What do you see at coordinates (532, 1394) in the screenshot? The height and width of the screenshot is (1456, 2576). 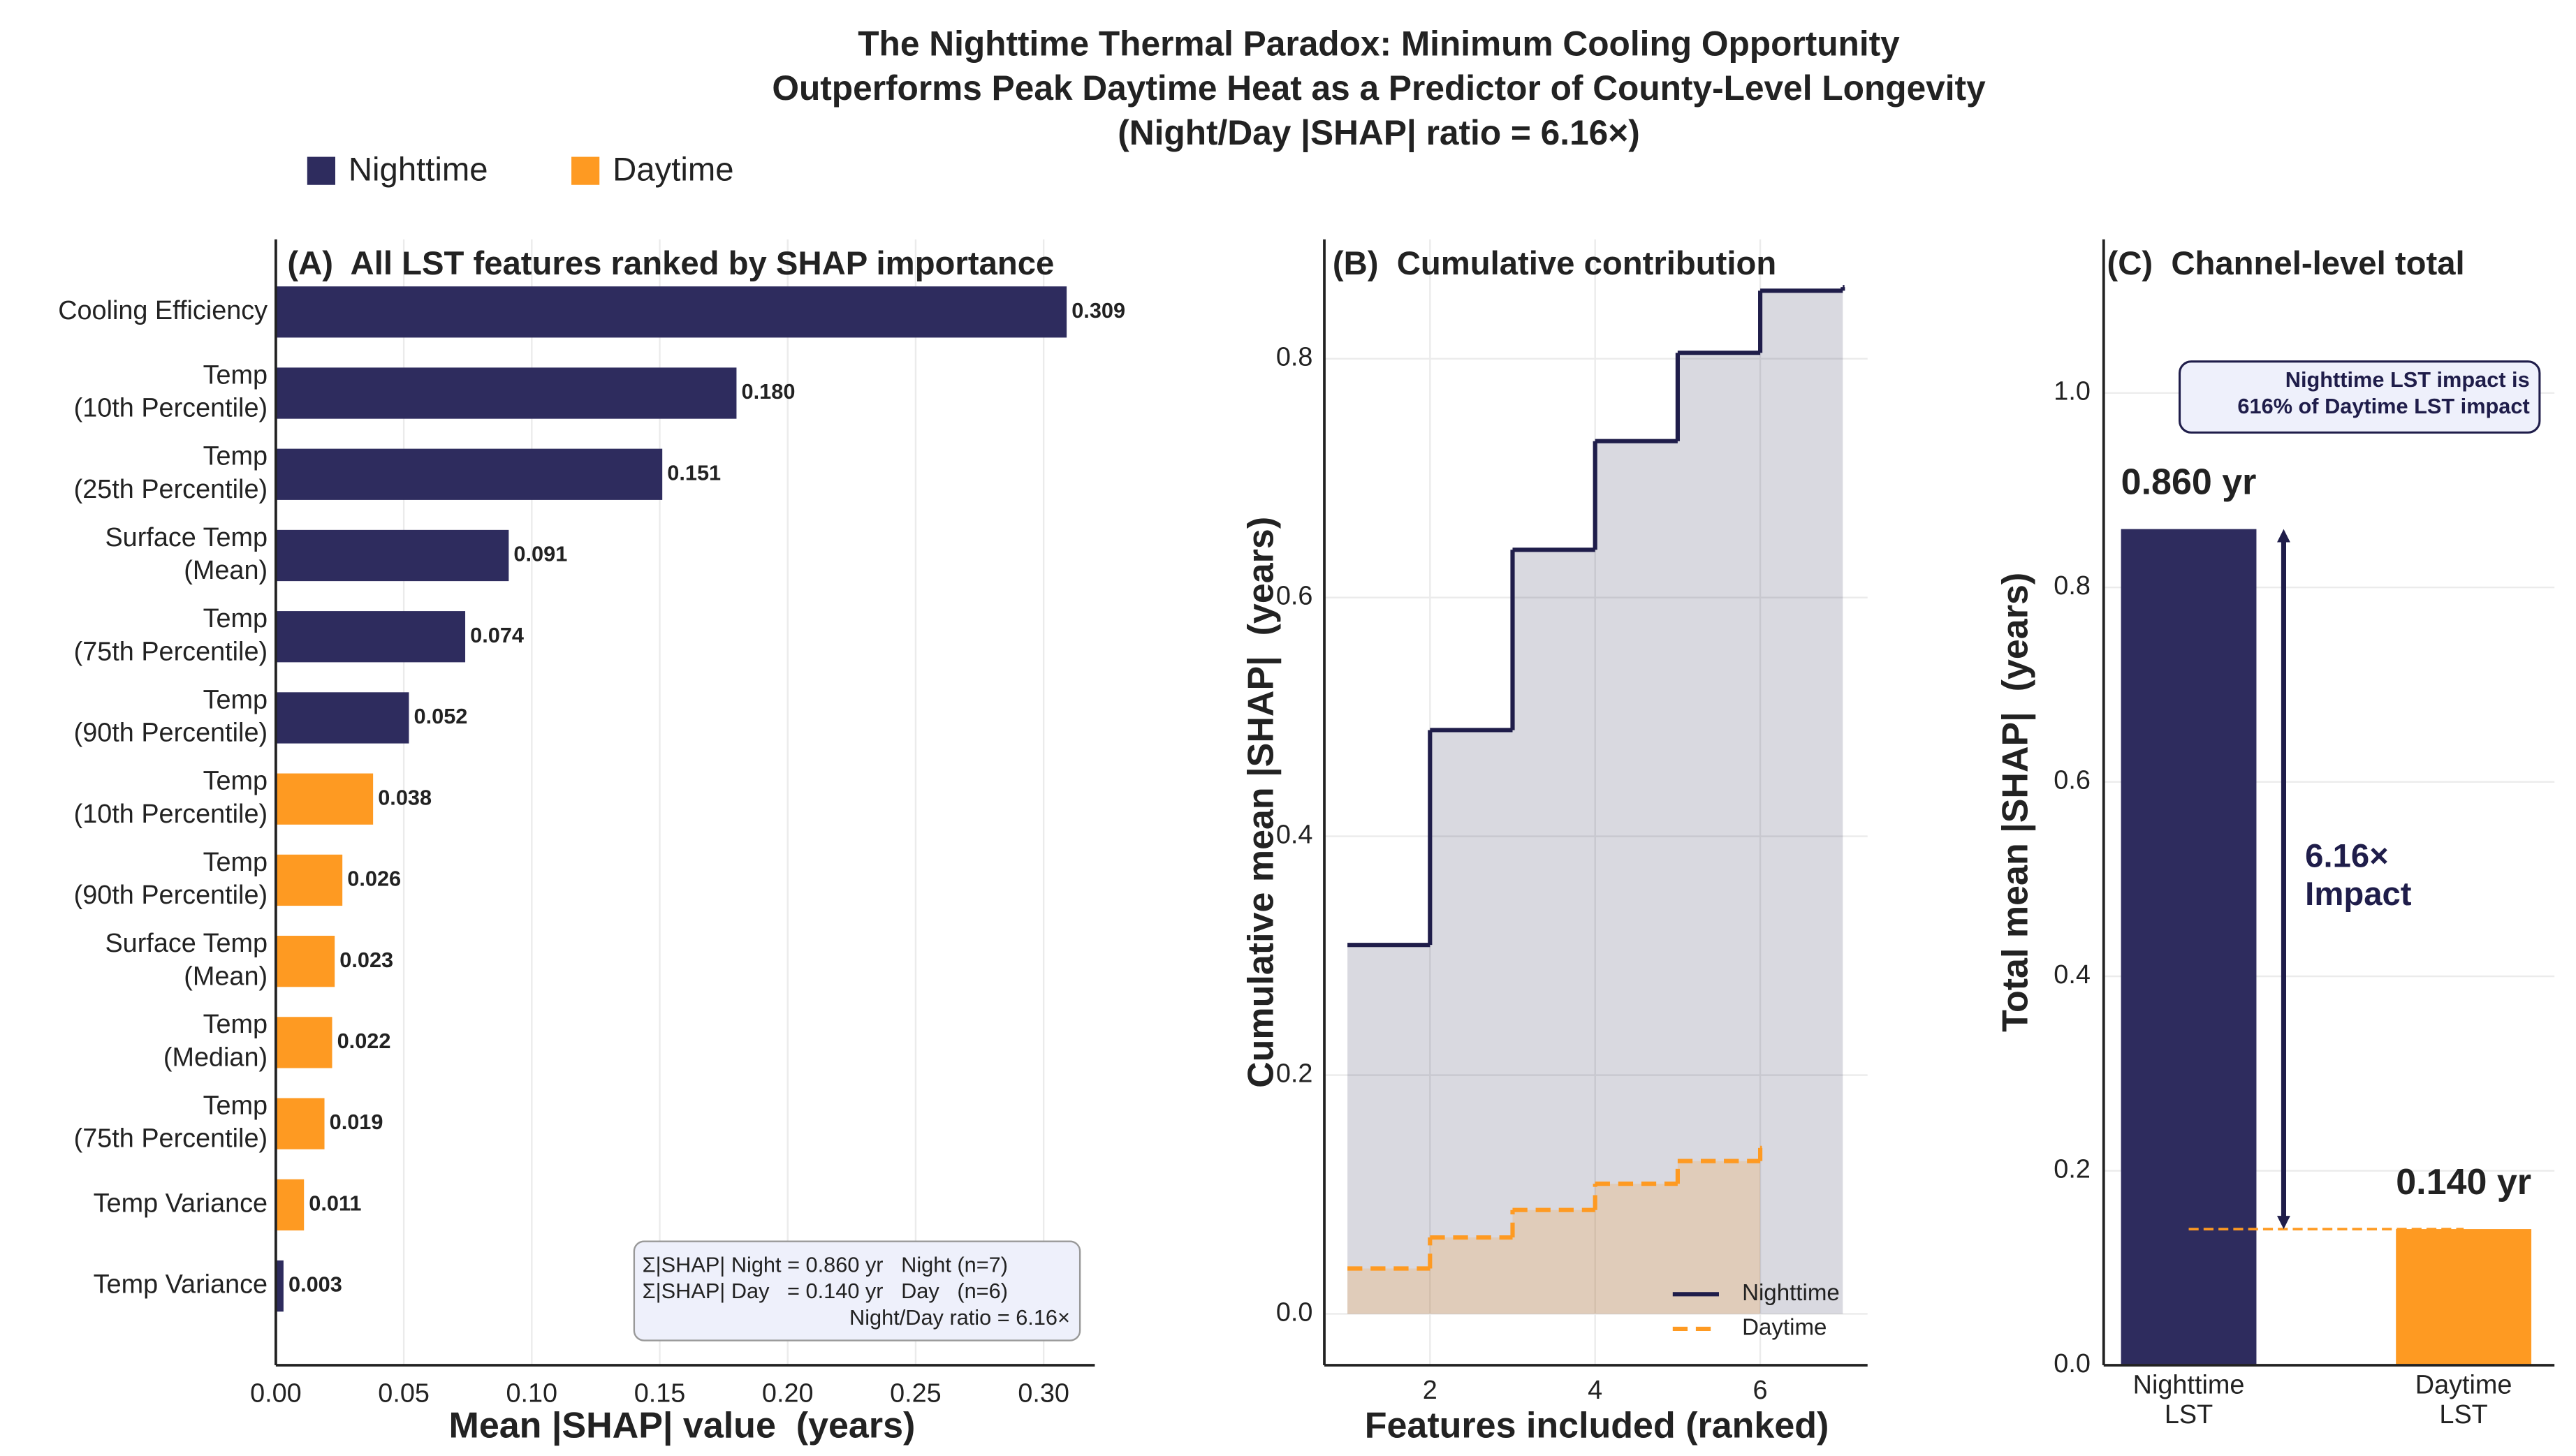 I see `x-tick-label: 0.10` at bounding box center [532, 1394].